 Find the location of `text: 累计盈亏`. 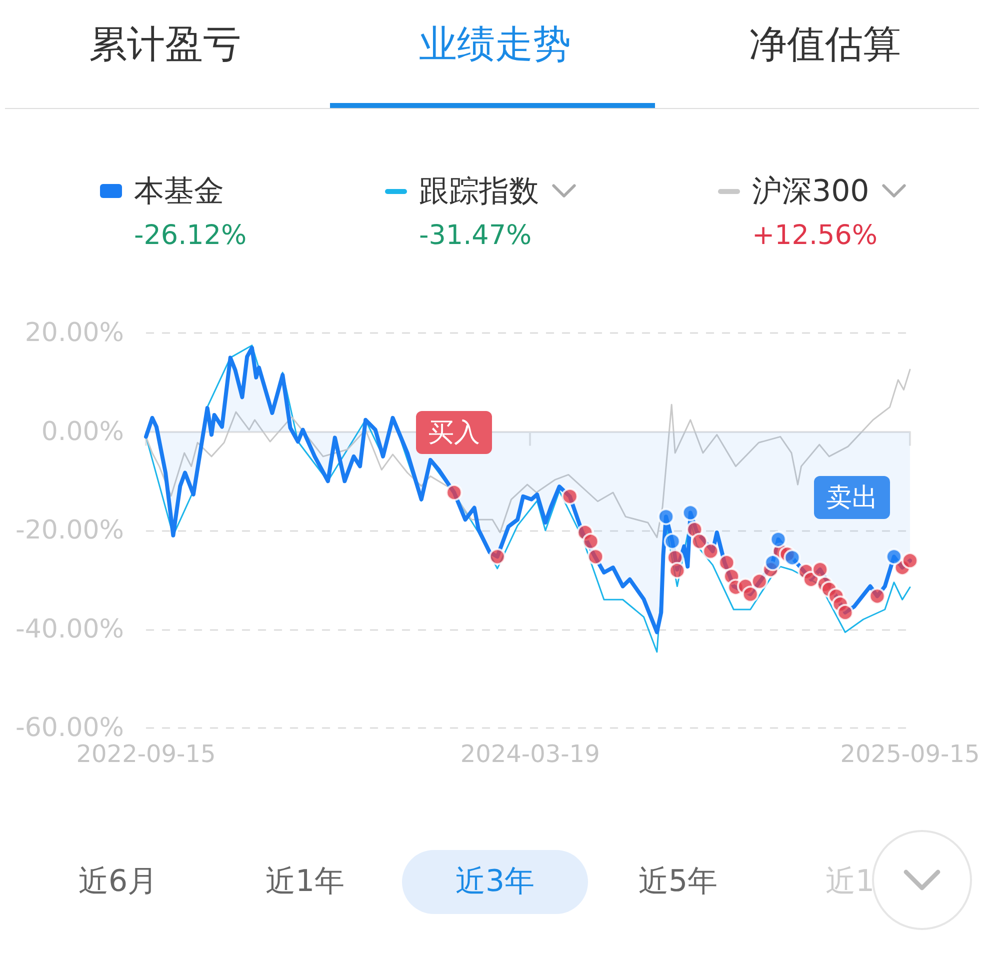

text: 累计盈亏 is located at coordinates (165, 44).